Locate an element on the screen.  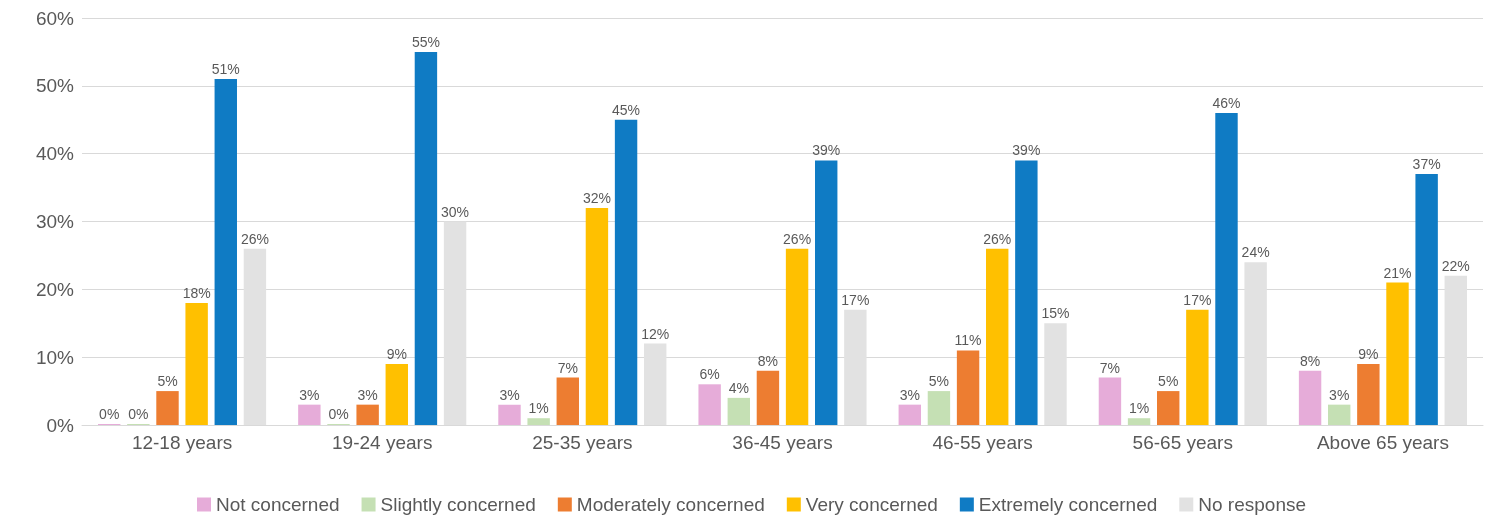
x-tick-label: 25-35 years is located at coordinates (582, 442).